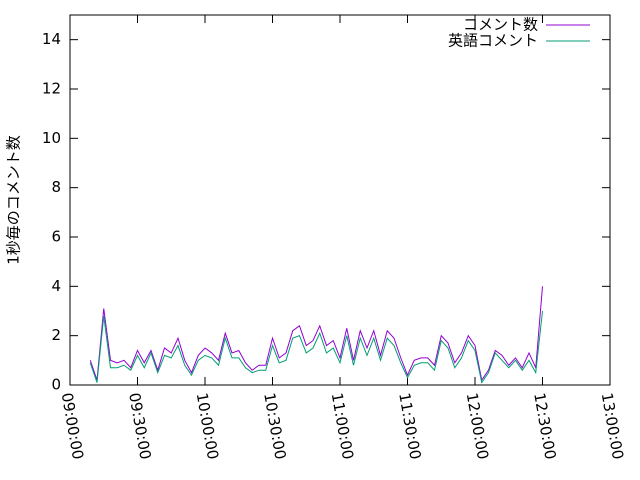  Describe the element at coordinates (139, 425) in the screenshot. I see `x-tick-label: 09:30:00` at that location.